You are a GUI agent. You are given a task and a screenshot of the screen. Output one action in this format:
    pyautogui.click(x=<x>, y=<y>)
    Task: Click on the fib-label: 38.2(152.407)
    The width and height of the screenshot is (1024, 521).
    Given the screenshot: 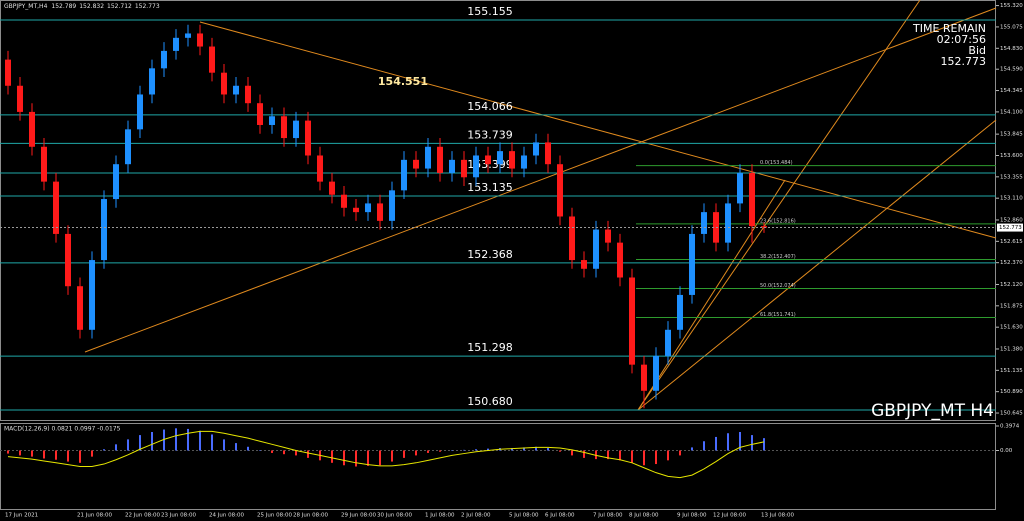 What is the action you would take?
    pyautogui.click(x=778, y=257)
    